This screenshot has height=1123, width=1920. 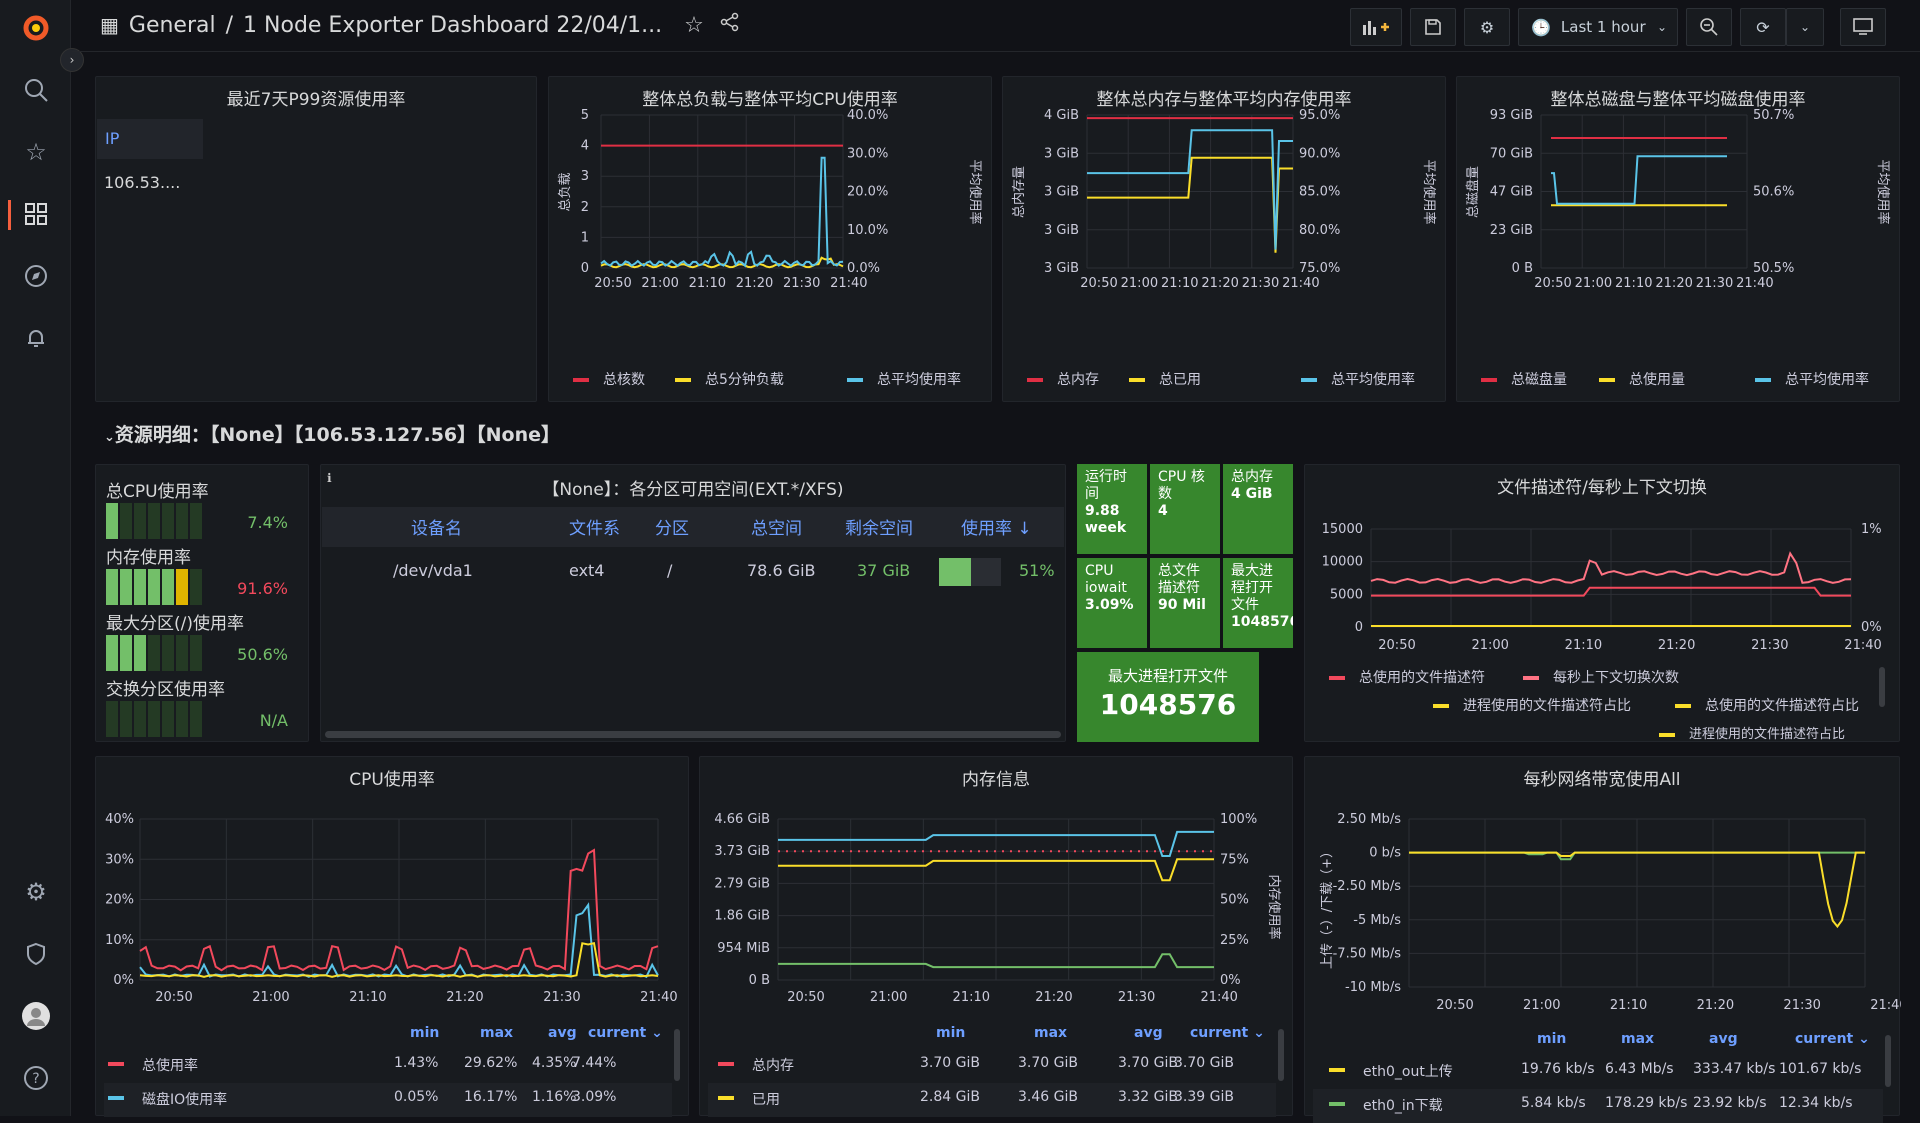 What do you see at coordinates (1639, 180) in the screenshot?
I see `series-avg-disk` at bounding box center [1639, 180].